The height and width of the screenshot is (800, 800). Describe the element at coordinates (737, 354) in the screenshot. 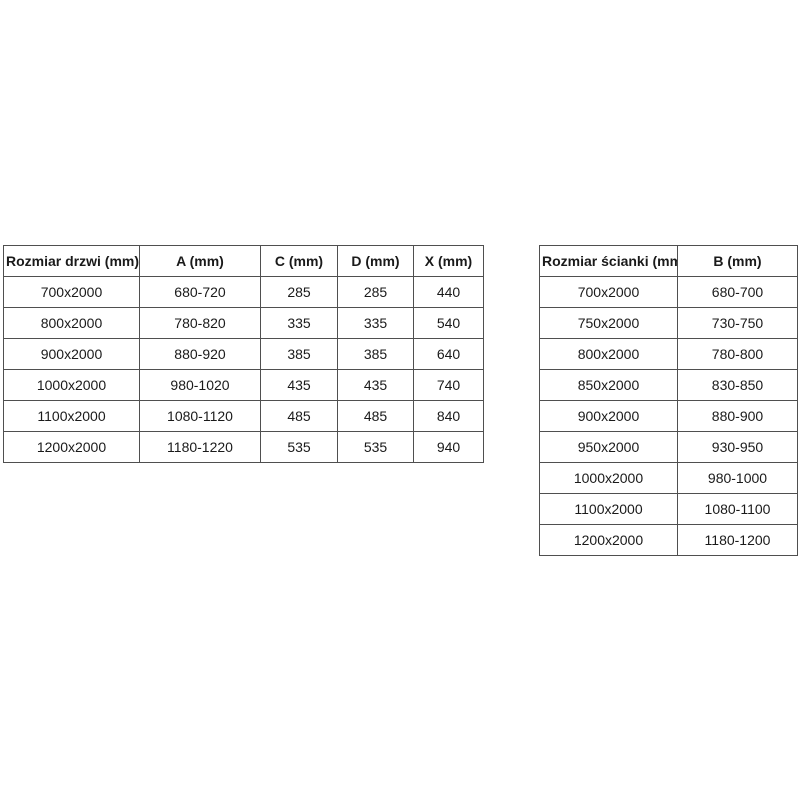

I see `table-cell: 780-800` at that location.